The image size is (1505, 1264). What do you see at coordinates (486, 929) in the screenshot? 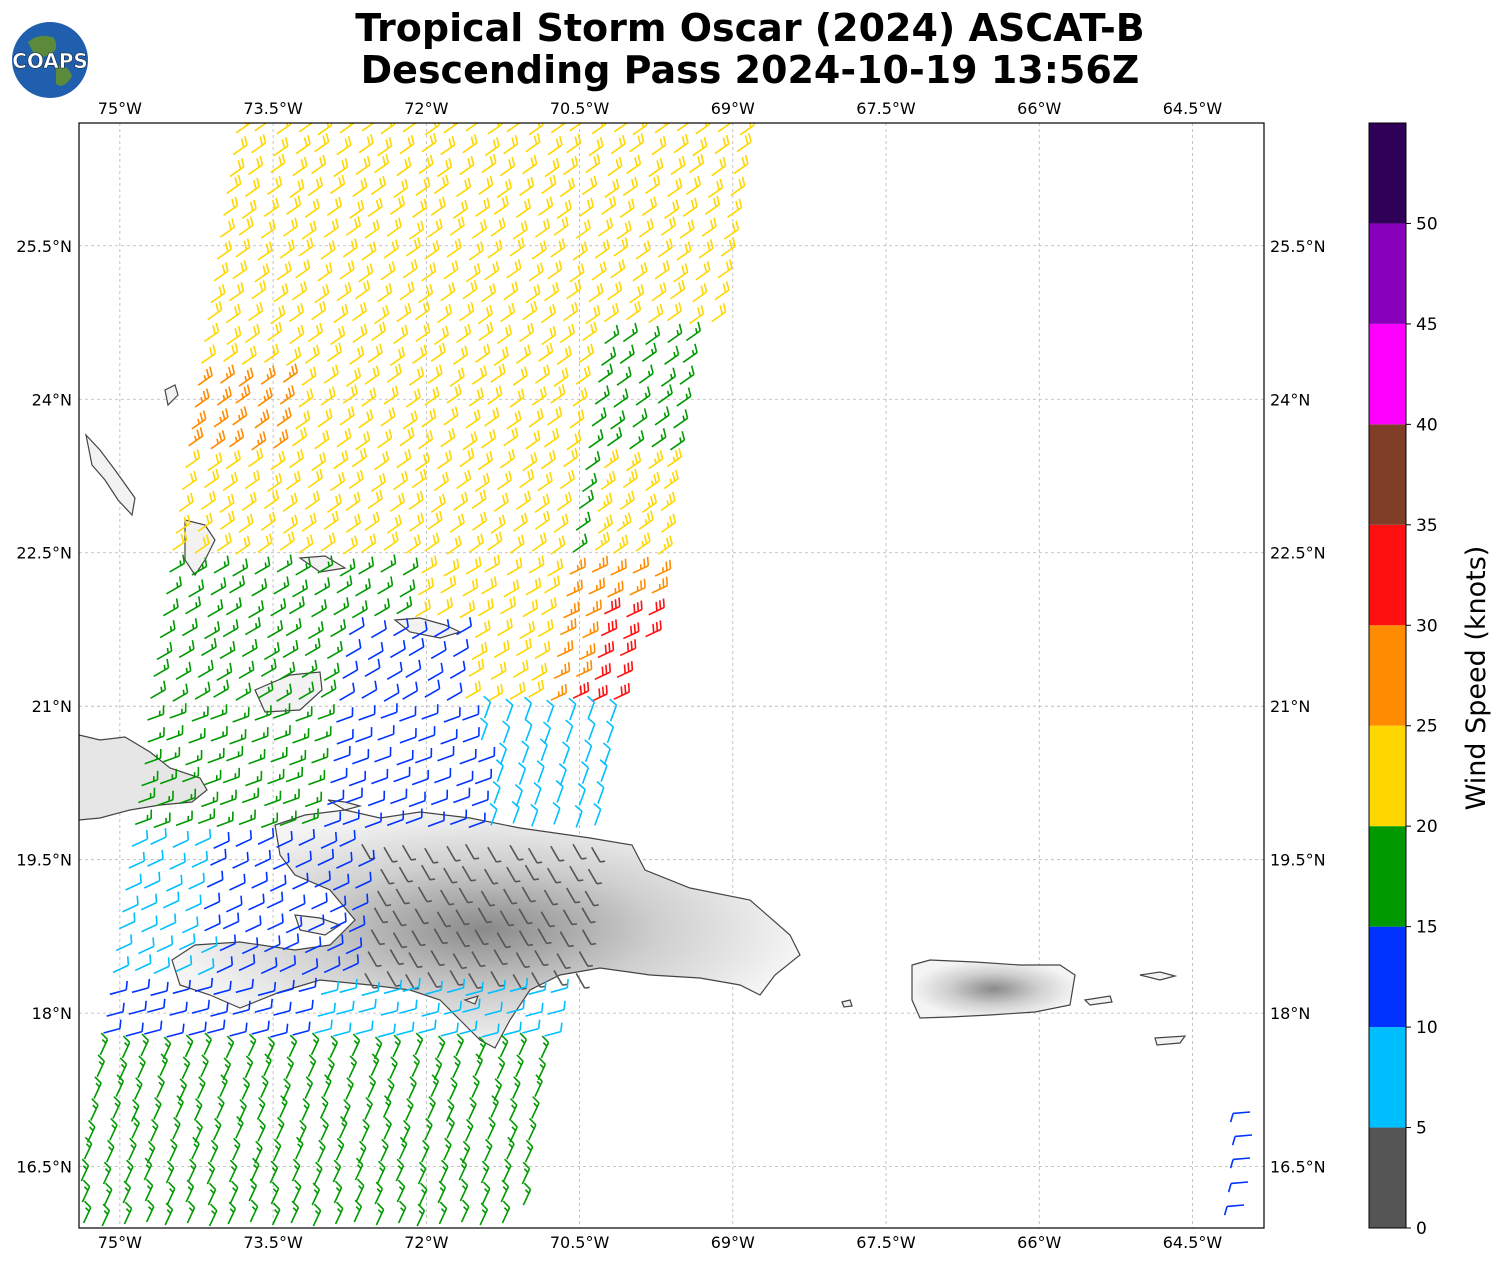
I see `hispaniola-landmass` at bounding box center [486, 929].